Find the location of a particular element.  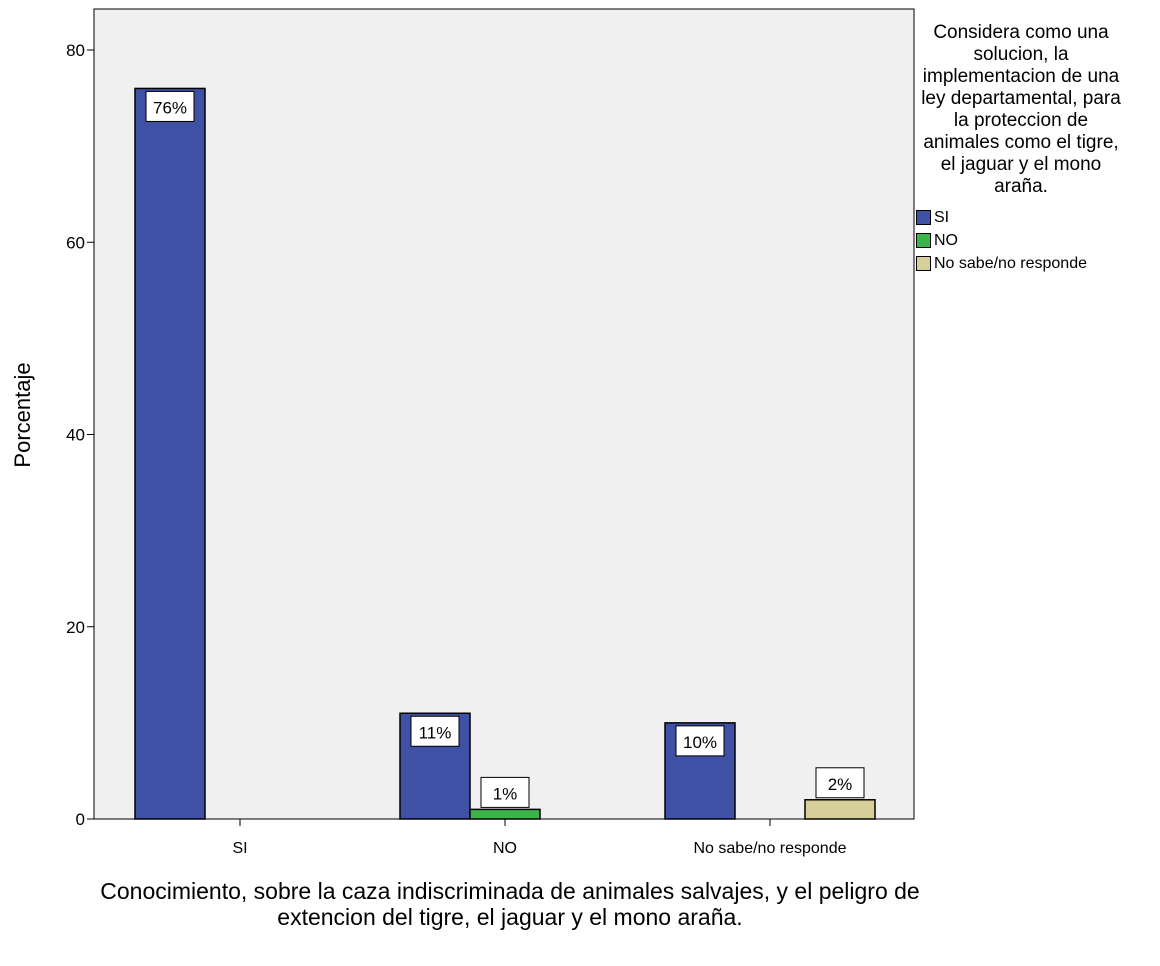

y-tick-label: 60 is located at coordinates (75, 242).